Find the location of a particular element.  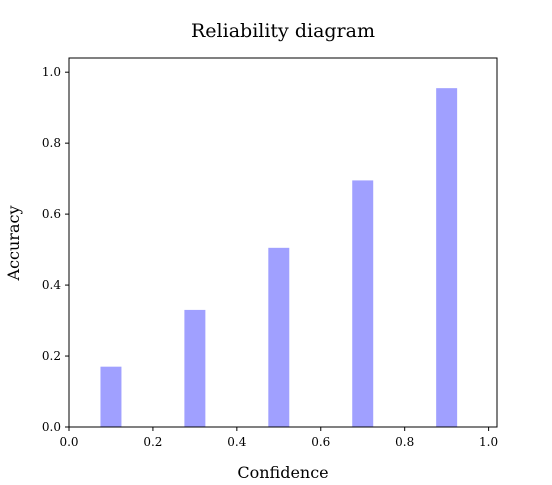

y-tick-label-3: 0.6 is located at coordinates (51, 214).